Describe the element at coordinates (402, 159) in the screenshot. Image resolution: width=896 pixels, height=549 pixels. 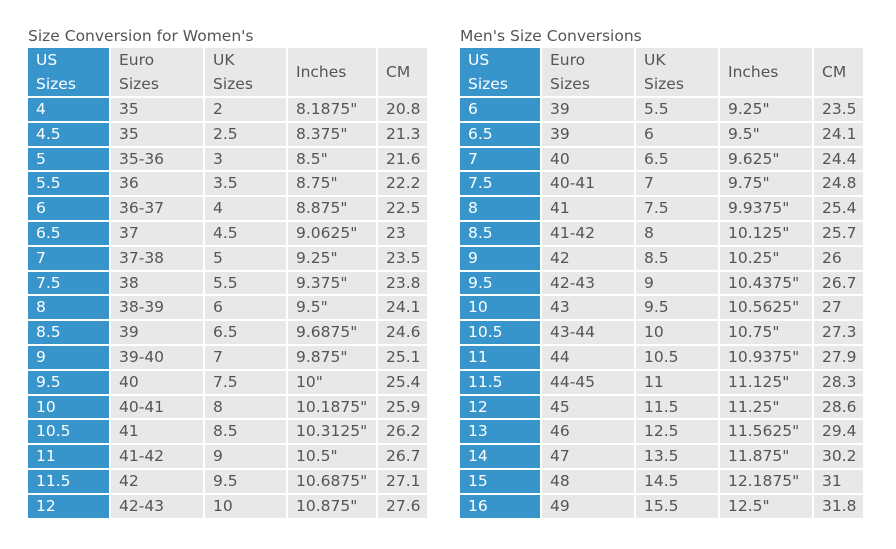
I see `women-cell-cm: 21.6` at that location.